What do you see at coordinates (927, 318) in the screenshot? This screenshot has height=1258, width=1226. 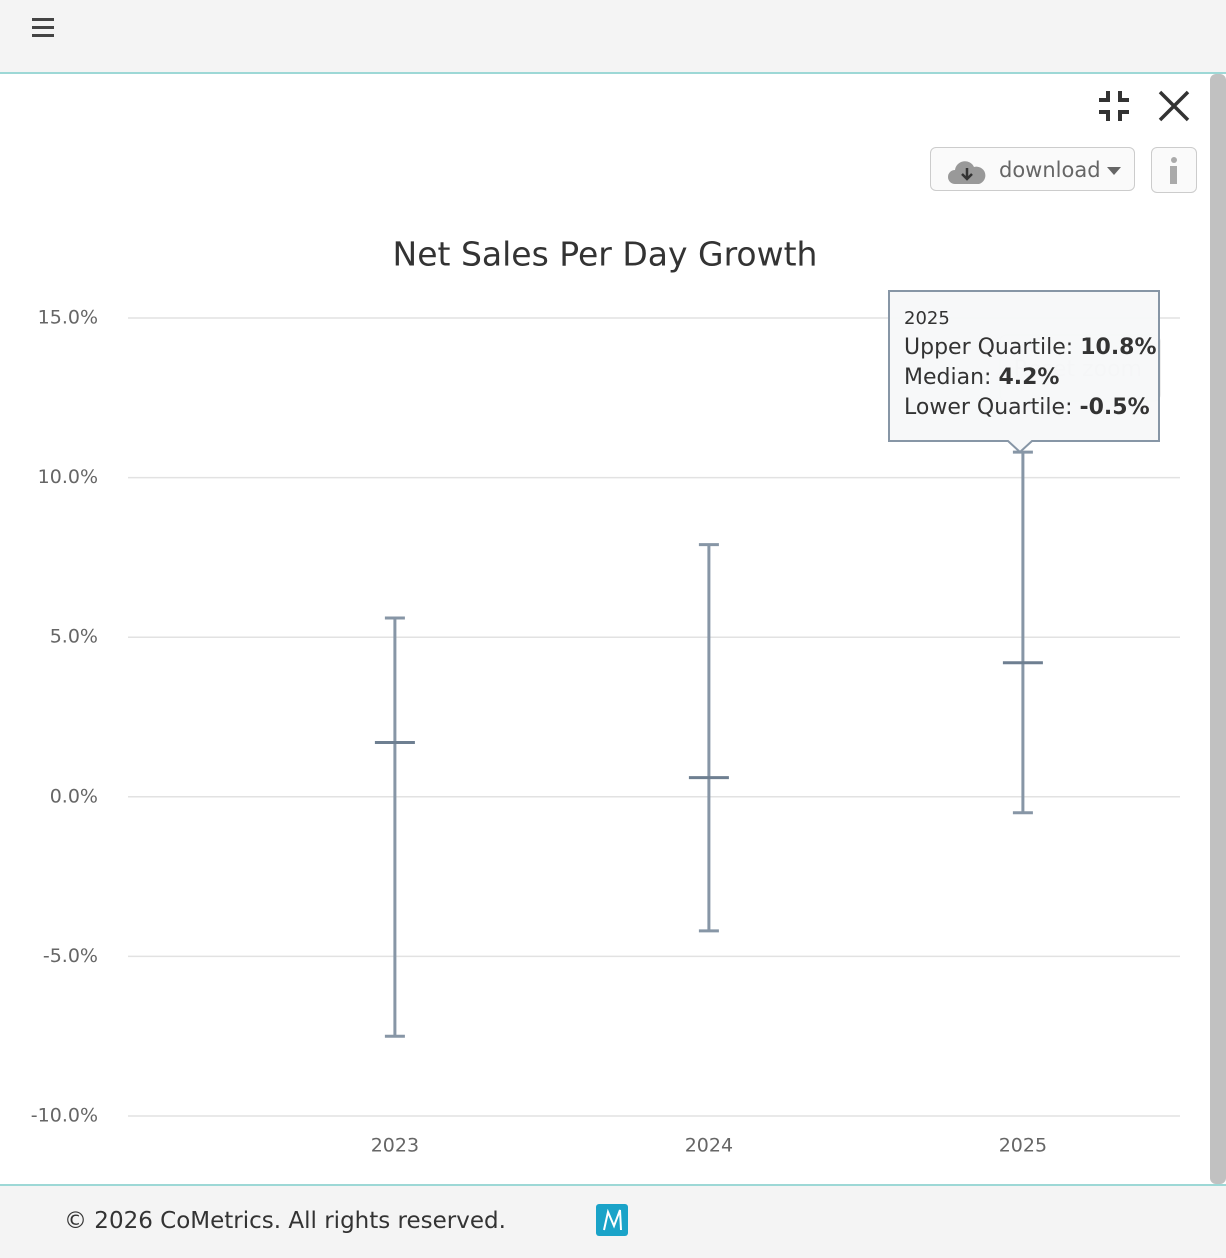 I see `tooltip-title: 2025` at bounding box center [927, 318].